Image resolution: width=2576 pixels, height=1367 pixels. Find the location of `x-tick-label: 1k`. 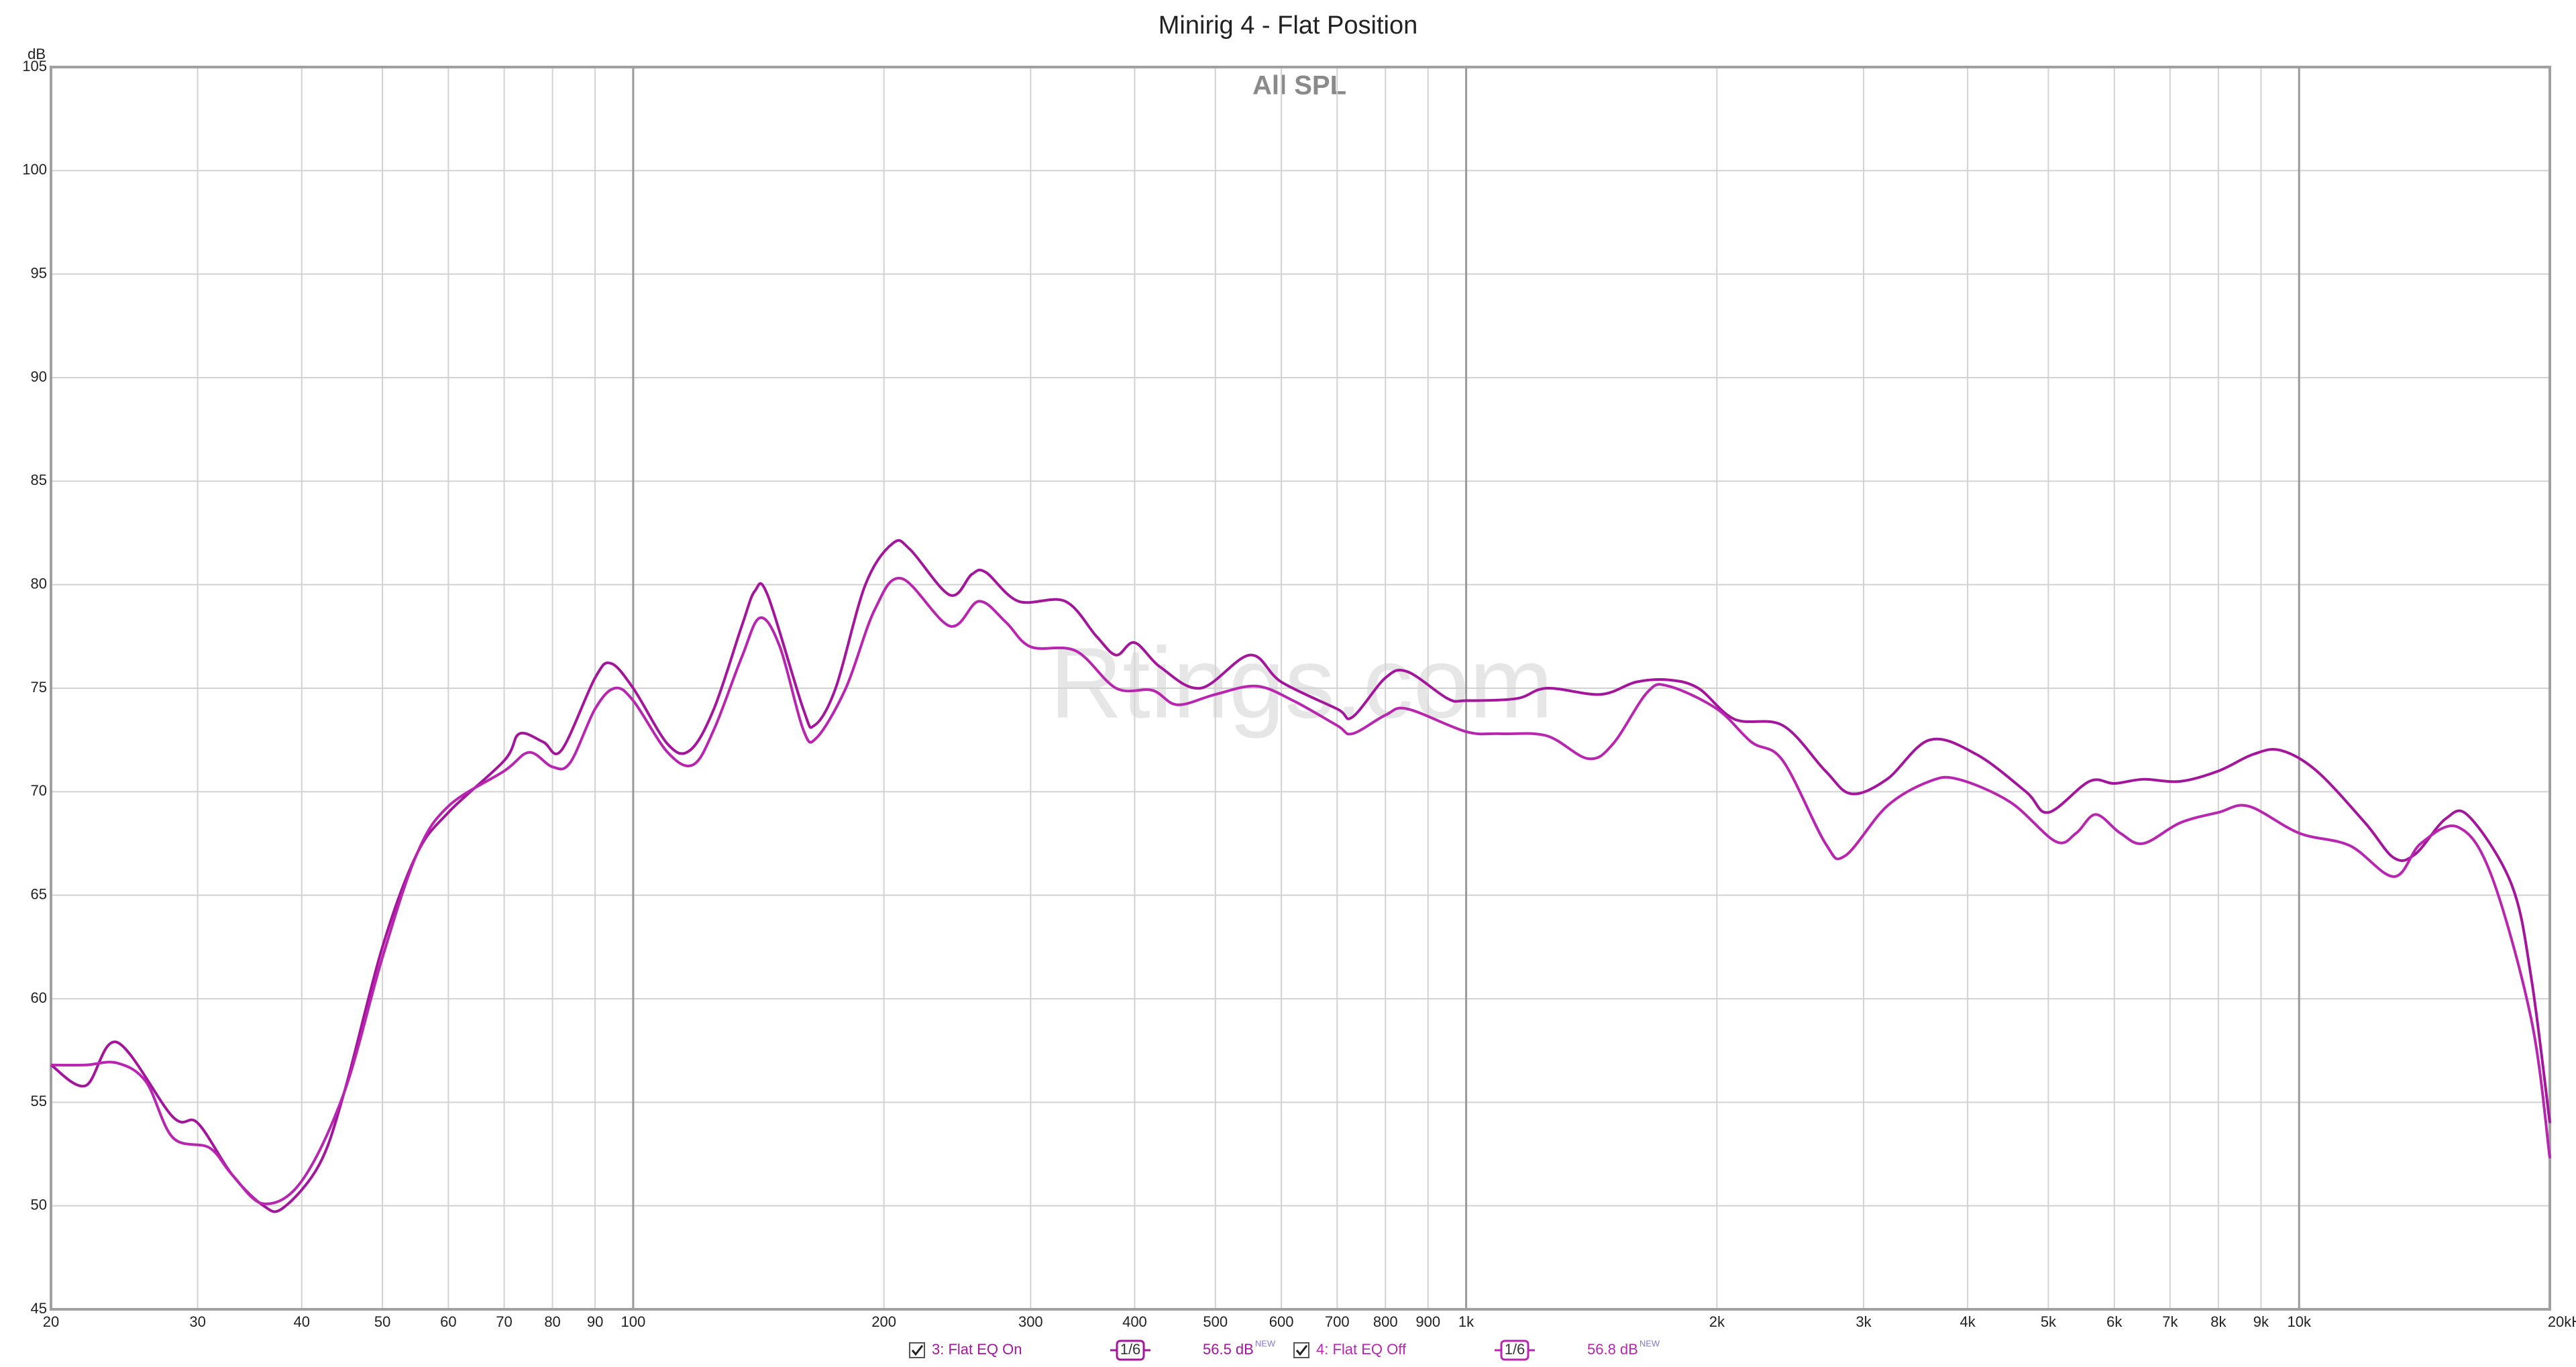

x-tick-label: 1k is located at coordinates (1466, 1321).